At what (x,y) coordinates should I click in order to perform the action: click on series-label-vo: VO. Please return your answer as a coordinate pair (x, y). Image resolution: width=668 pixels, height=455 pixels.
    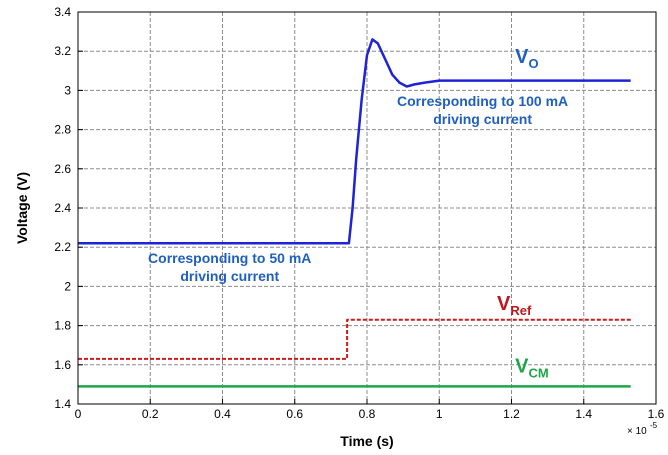
    Looking at the image, I should click on (526, 58).